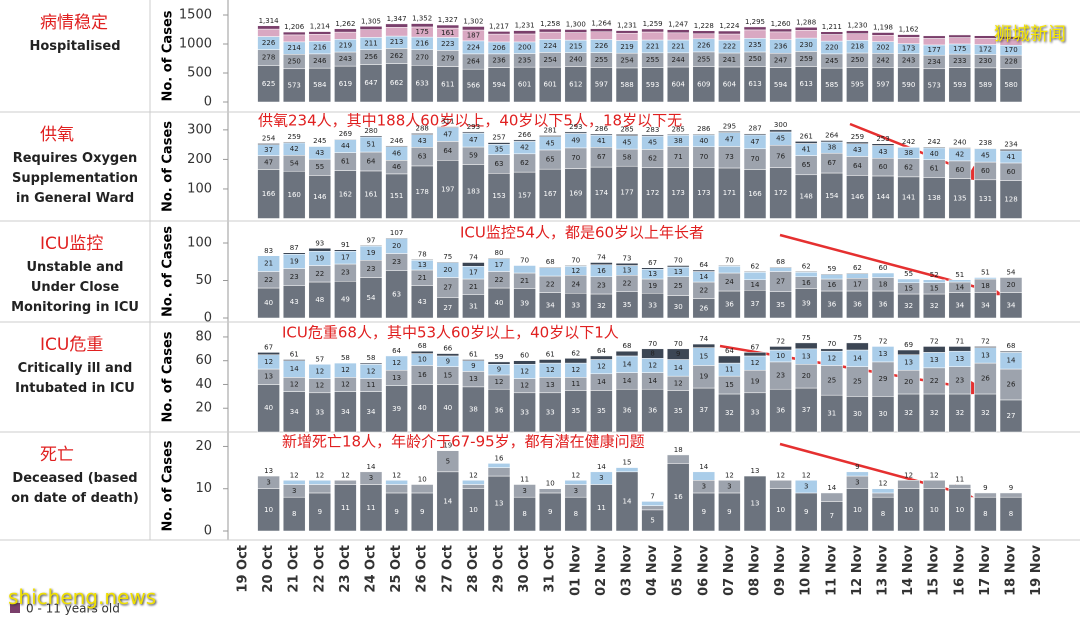  What do you see at coordinates (626, 129) in the screenshot?
I see `total-label: 285` at bounding box center [626, 129].